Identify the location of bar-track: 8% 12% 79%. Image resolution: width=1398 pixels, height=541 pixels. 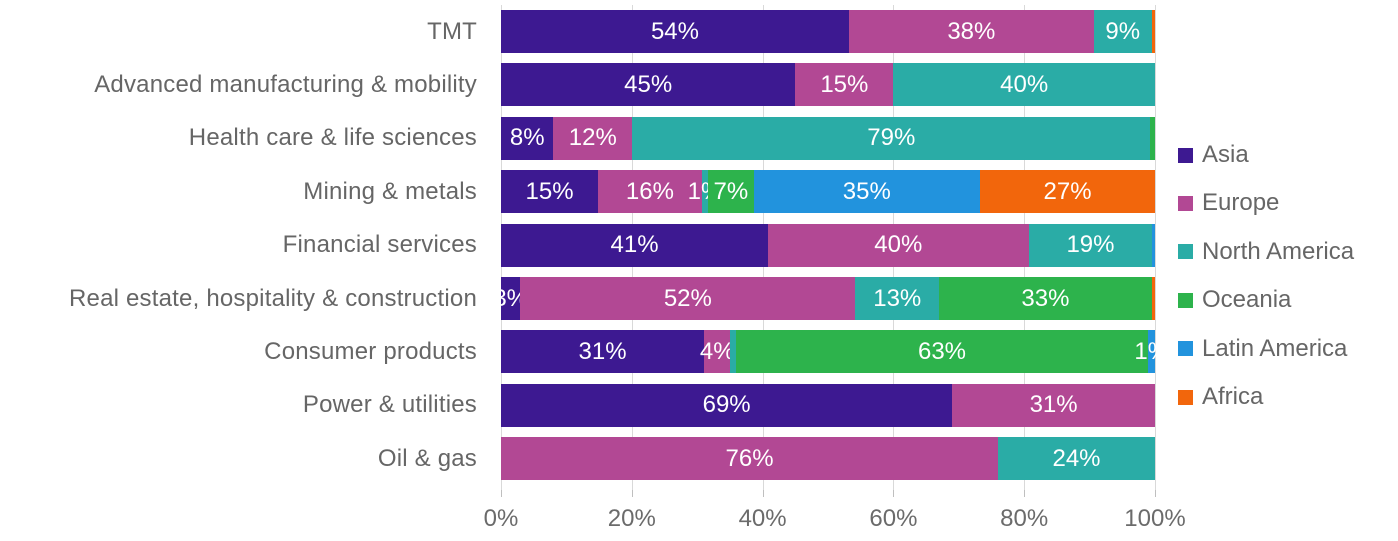
(828, 138).